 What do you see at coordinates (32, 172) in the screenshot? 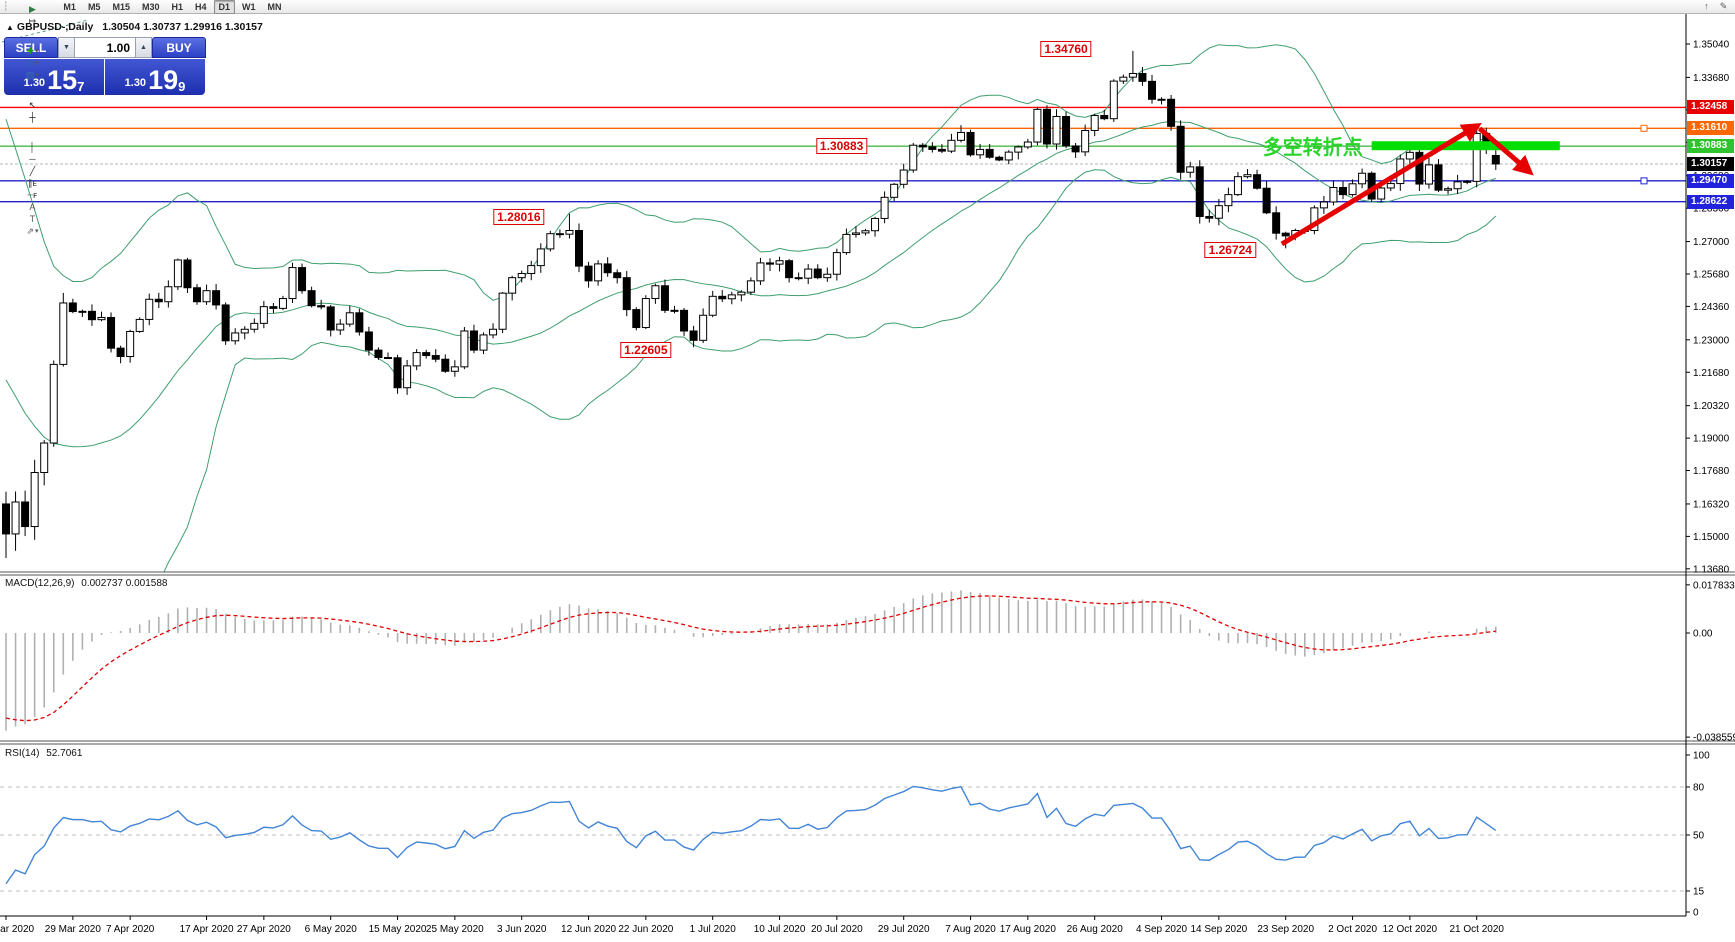
I see `trendline-icon: ╱` at bounding box center [32, 172].